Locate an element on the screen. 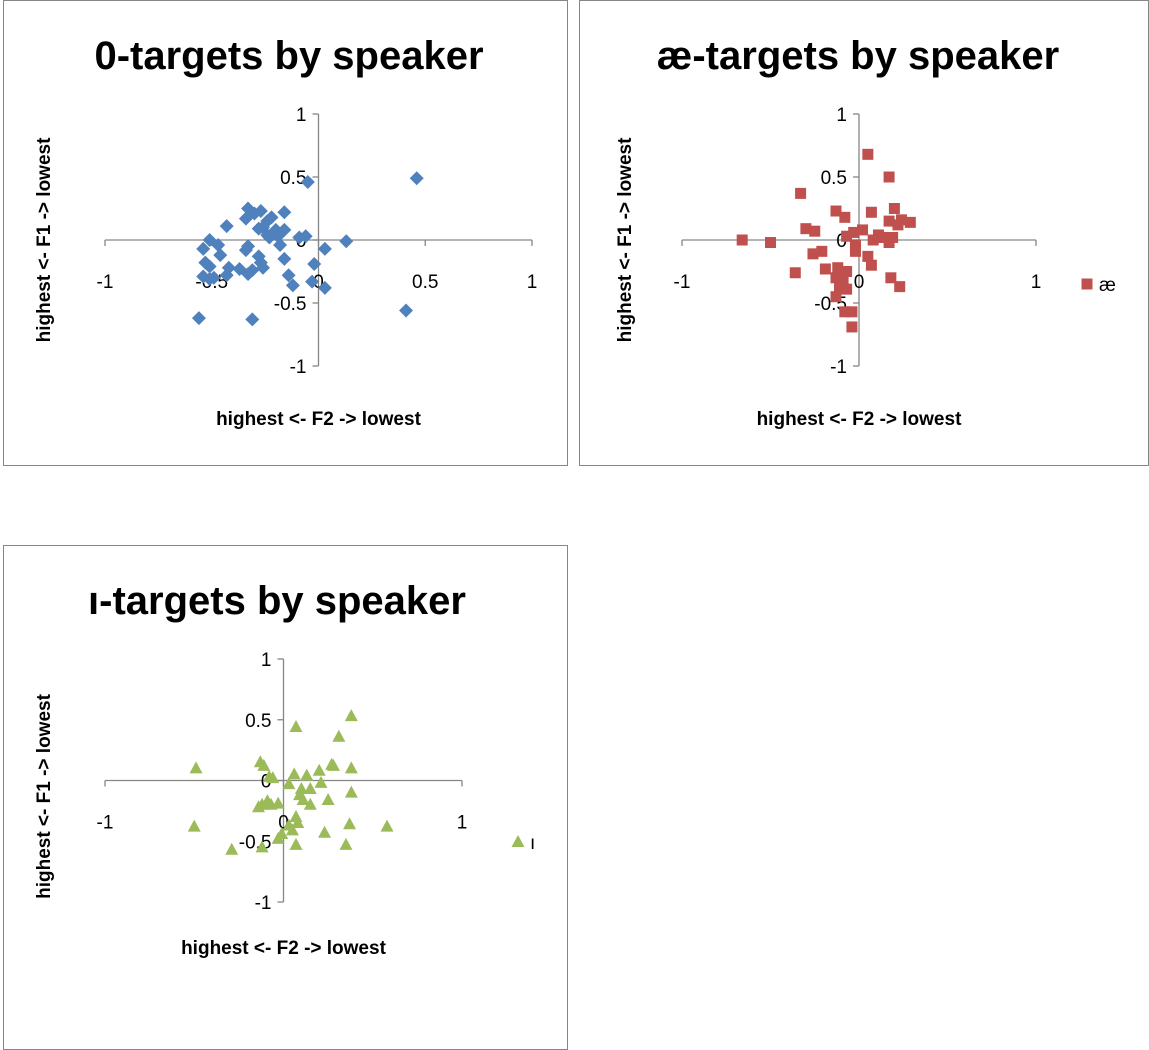  legend-label: æ is located at coordinates (1107, 285).